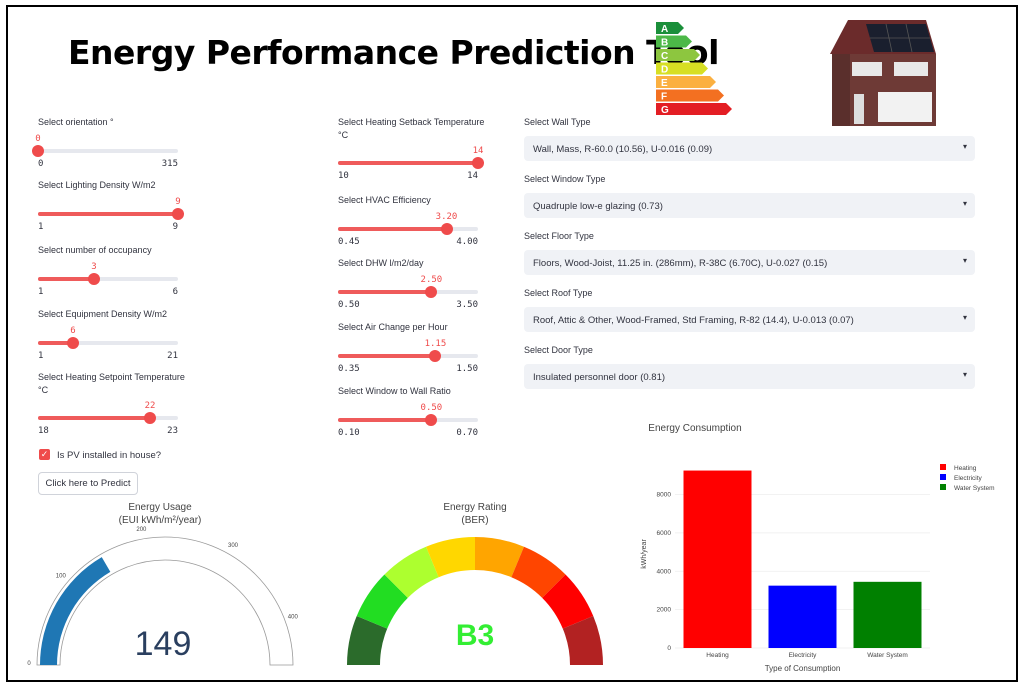 The width and height of the screenshot is (1024, 687). What do you see at coordinates (475, 635) in the screenshot?
I see `rating-gauge-value: B3` at bounding box center [475, 635].